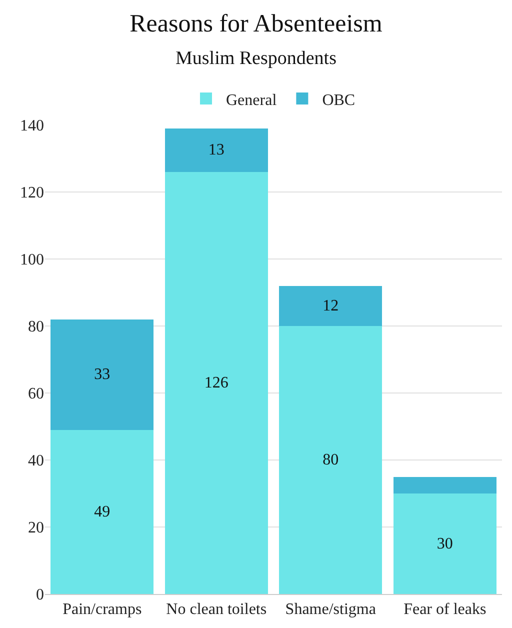 The width and height of the screenshot is (512, 628). I want to click on data-label: 126, so click(216, 383).